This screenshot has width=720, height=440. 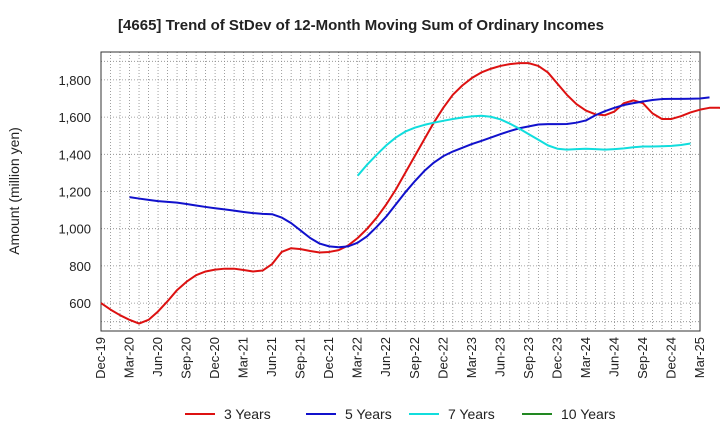 I want to click on x-tick-label: Dec-23, so click(x=556, y=358).